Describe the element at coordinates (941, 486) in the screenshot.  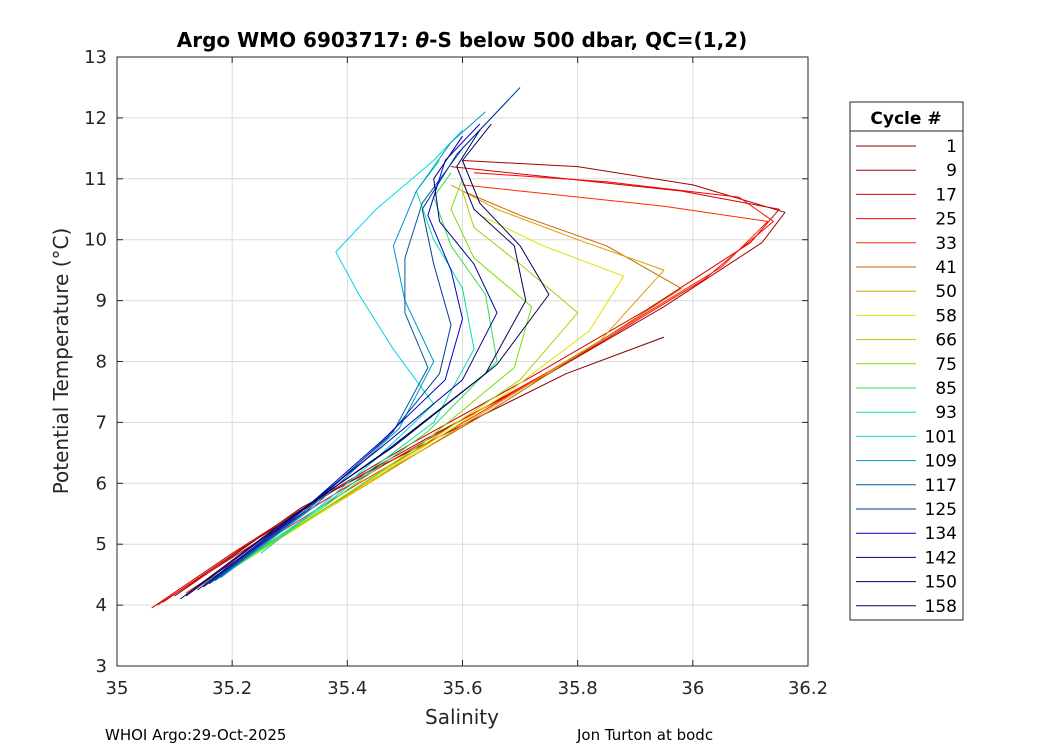
I see `legend-label: 117` at that location.